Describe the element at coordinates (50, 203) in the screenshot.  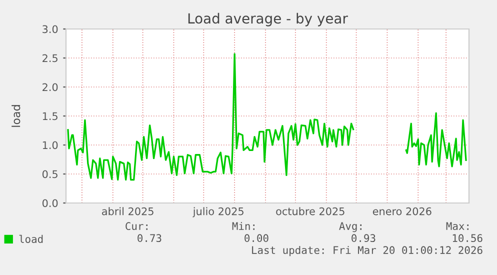
I see `y-tick-label: 0.0` at that location.